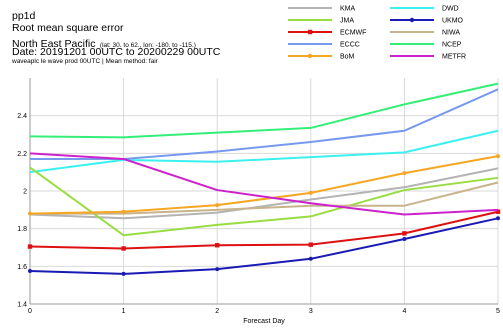  I want to click on legend-label: ECMWF, so click(353, 33).